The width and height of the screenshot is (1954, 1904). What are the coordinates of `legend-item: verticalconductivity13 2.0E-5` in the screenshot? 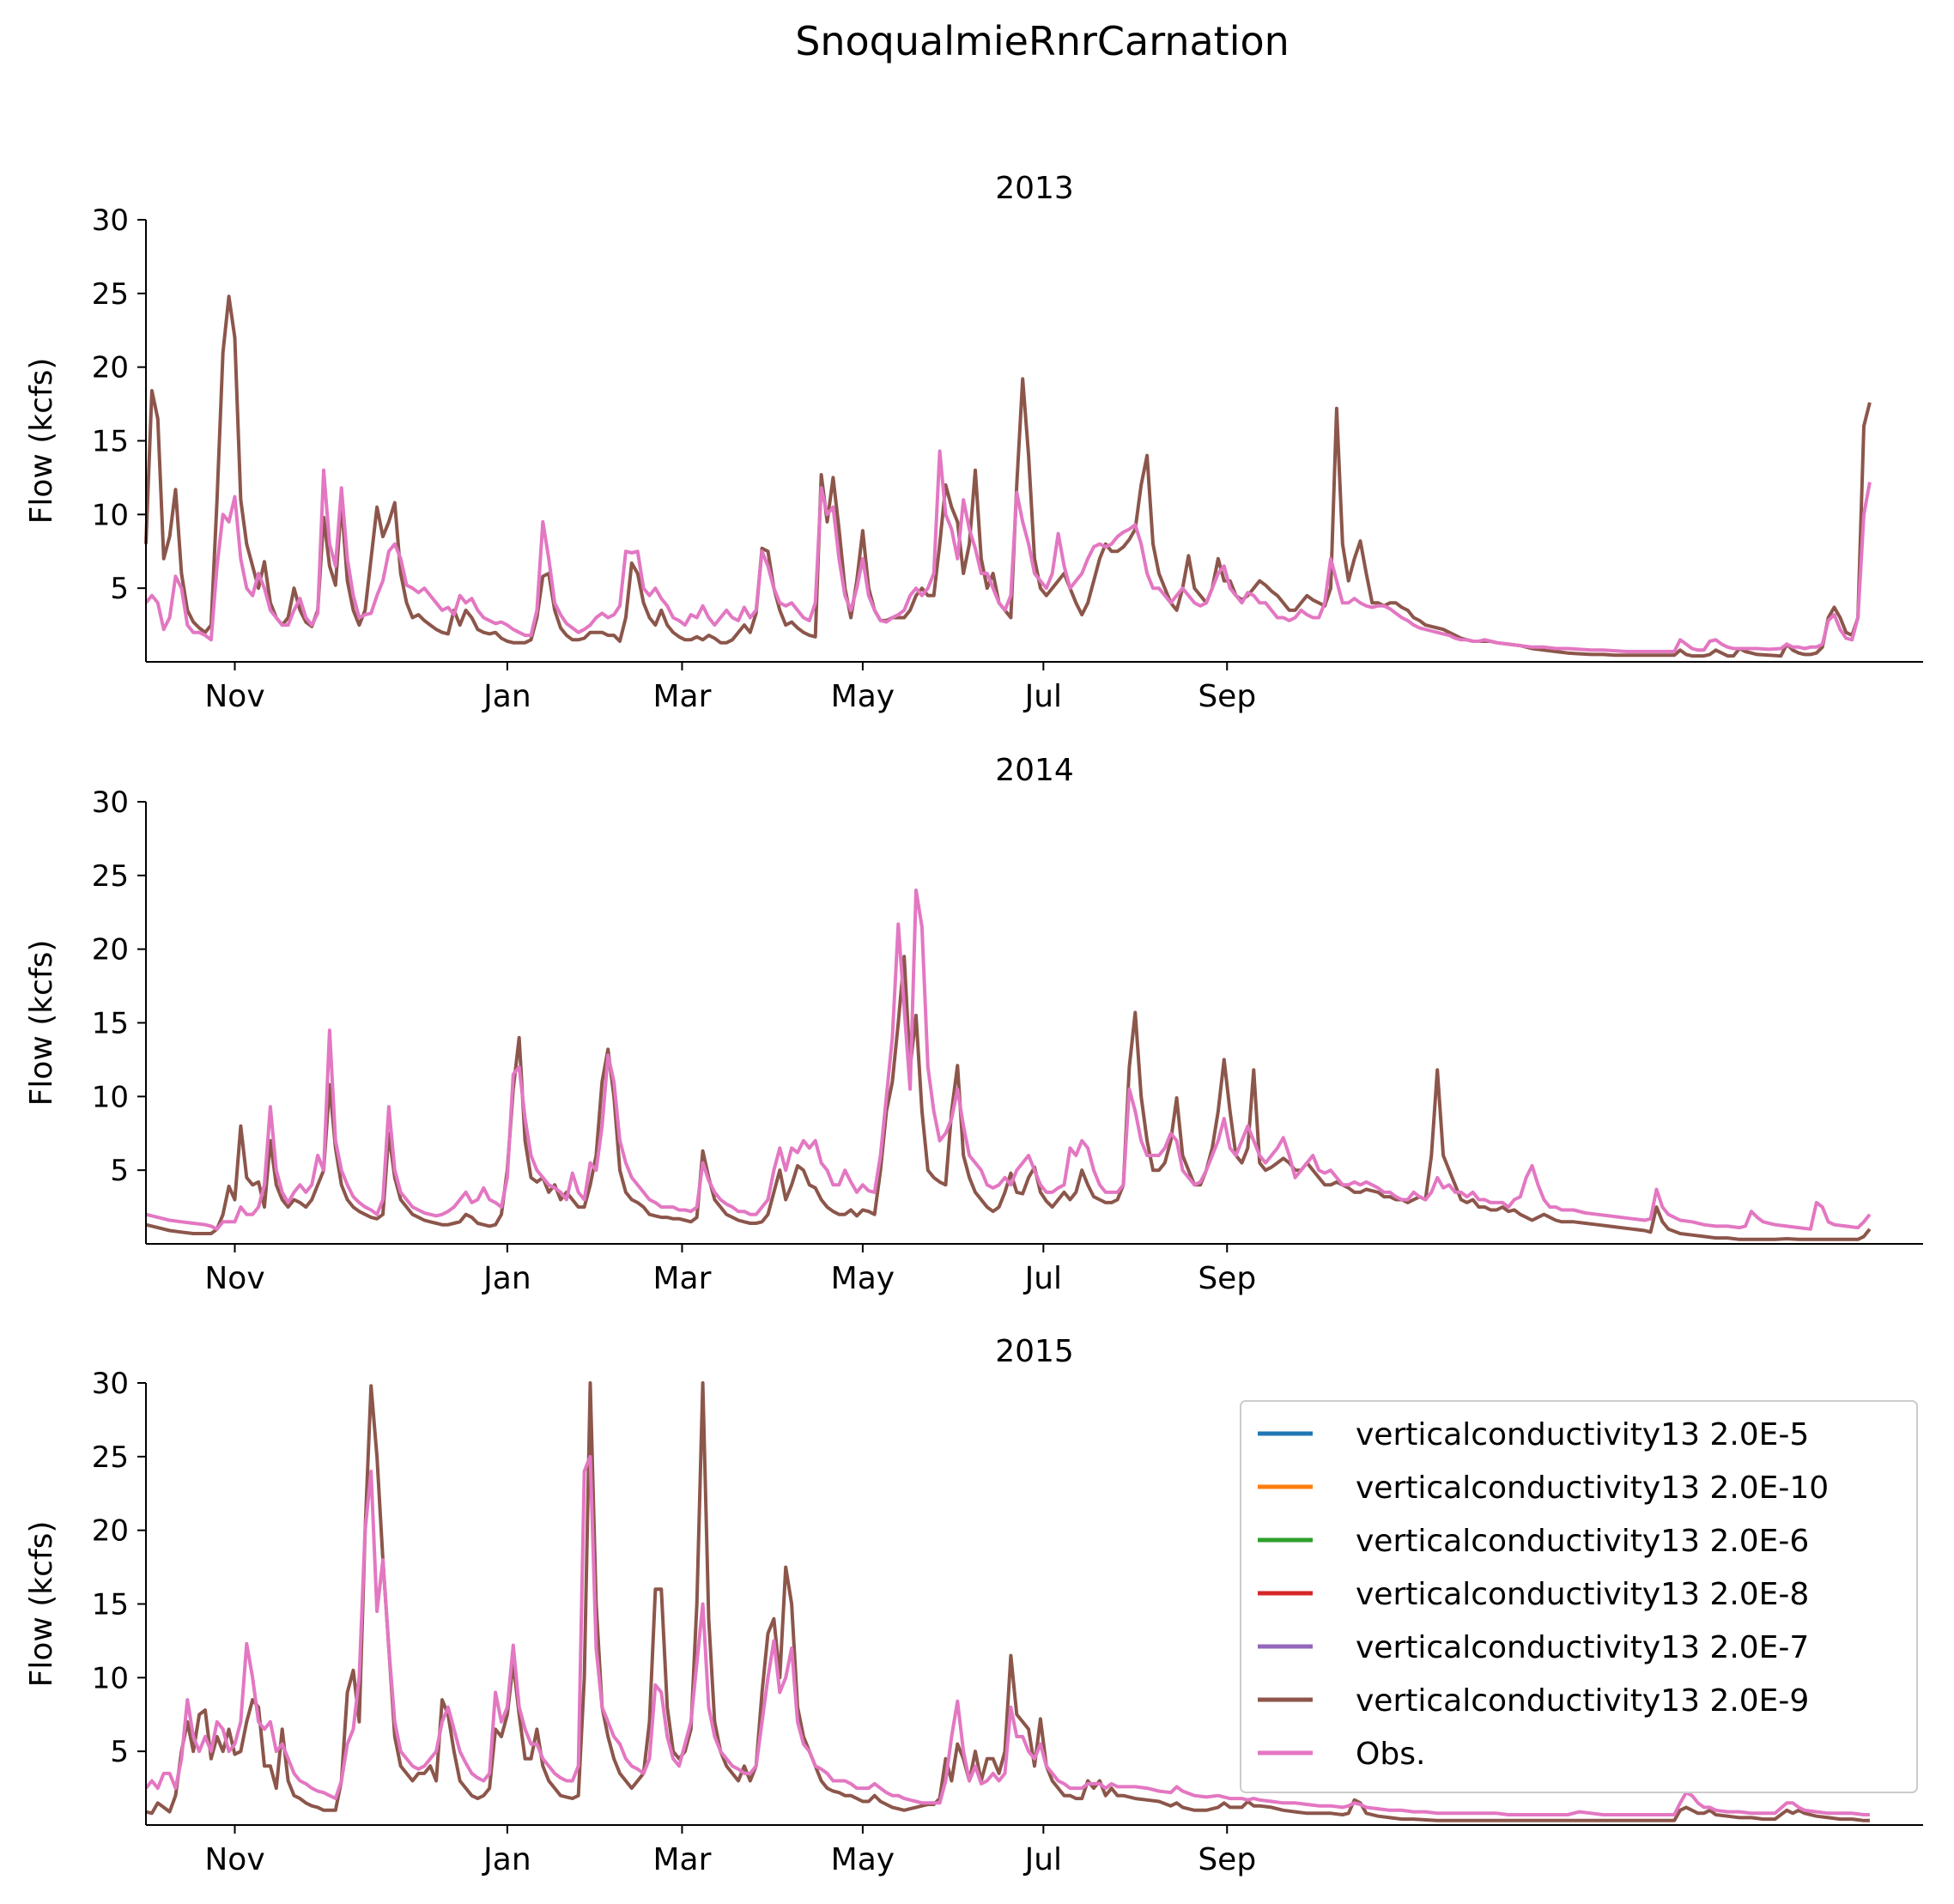 It's located at (1533, 1435).